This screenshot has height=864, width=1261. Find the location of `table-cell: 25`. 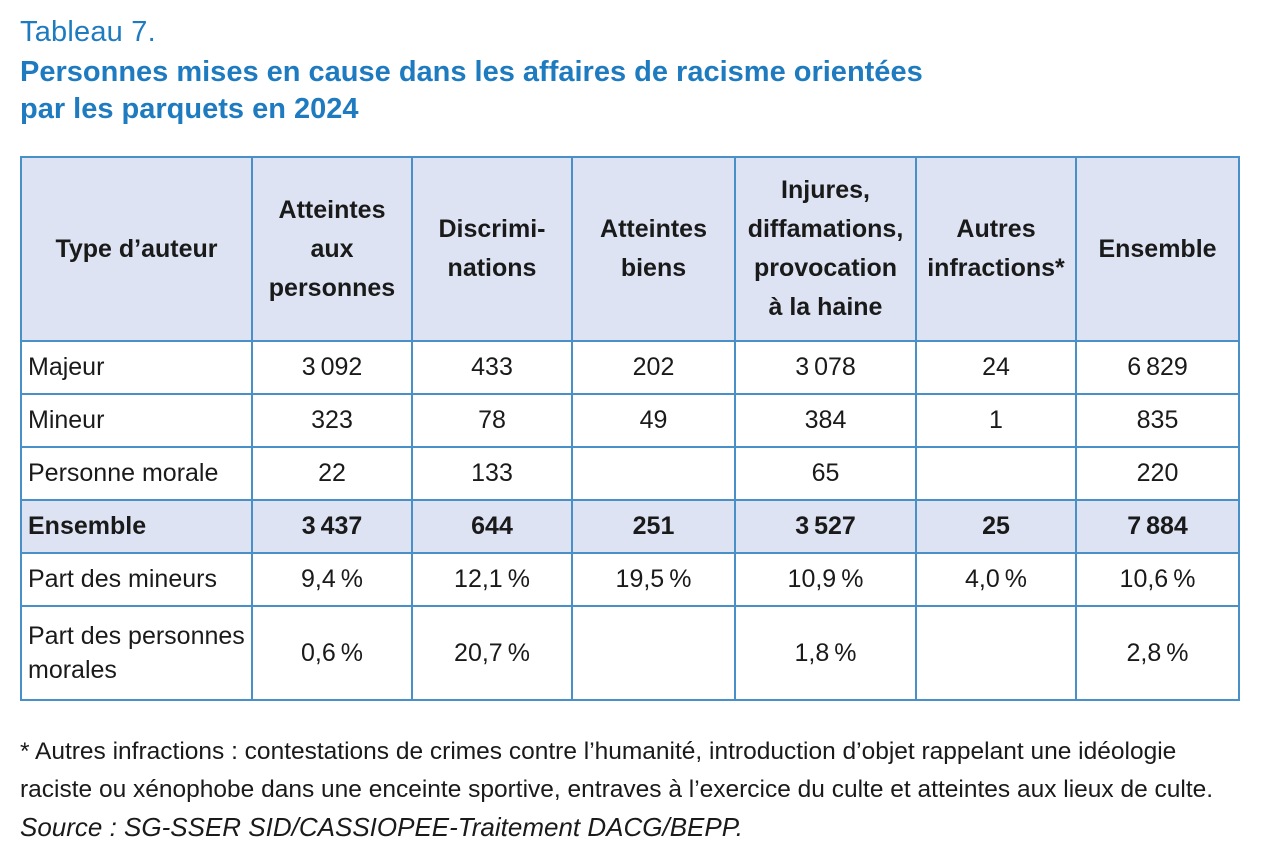

table-cell: 25 is located at coordinates (996, 526).